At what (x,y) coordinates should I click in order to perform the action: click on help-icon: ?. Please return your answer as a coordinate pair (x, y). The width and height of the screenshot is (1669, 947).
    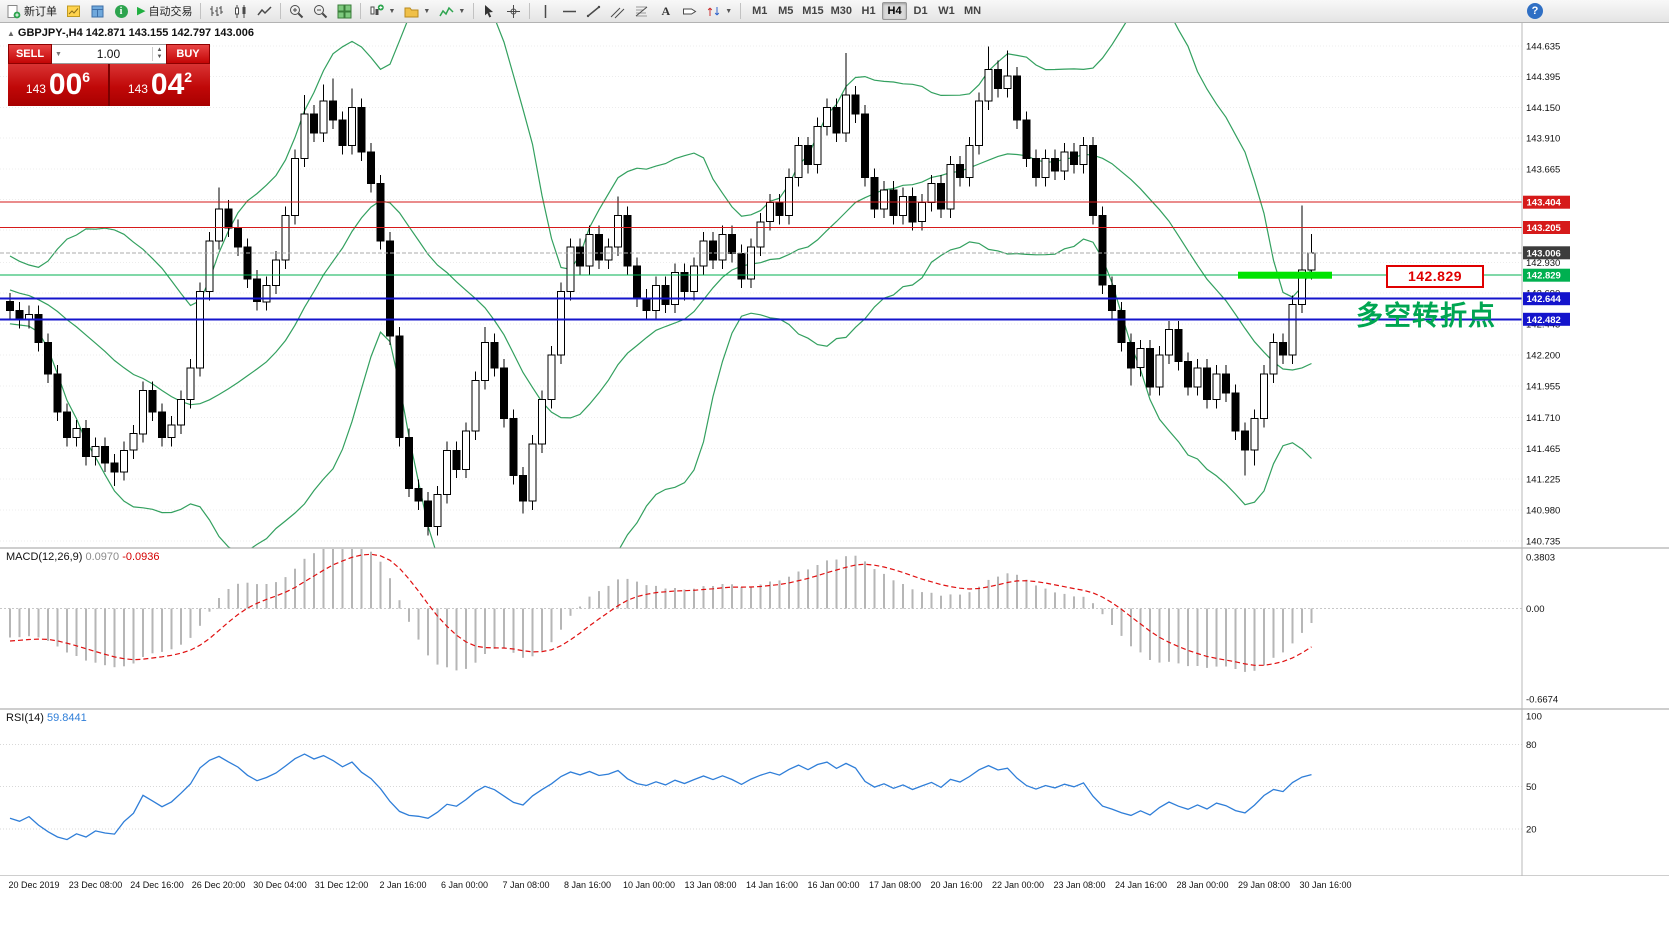
    Looking at the image, I should click on (1535, 11).